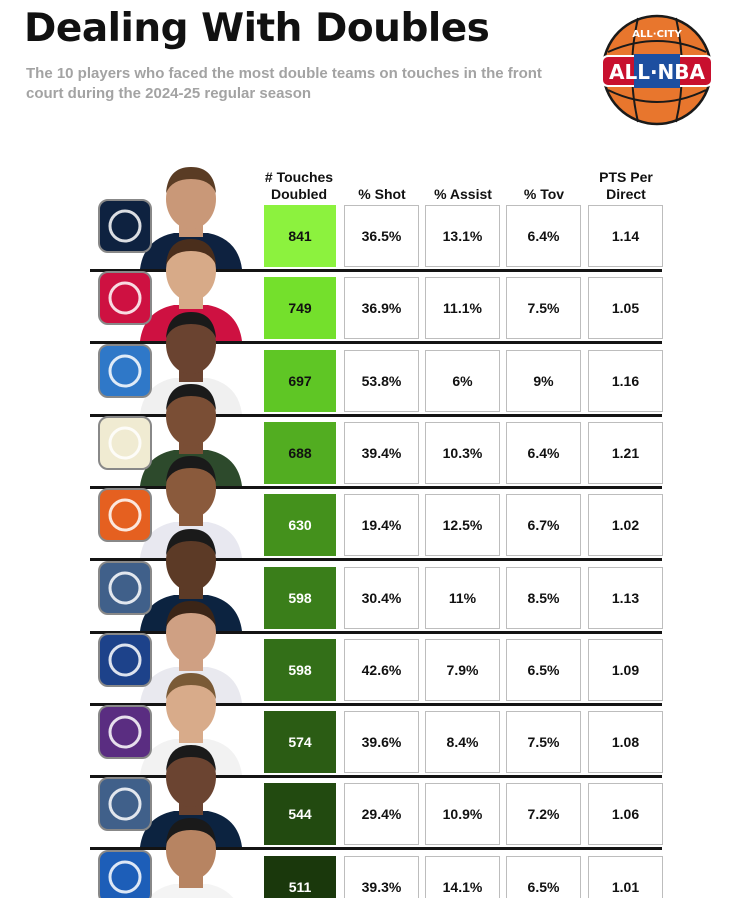 This screenshot has width=746, height=898. Describe the element at coordinates (300, 308) in the screenshot. I see `touches-doubled-cell: 749` at that location.